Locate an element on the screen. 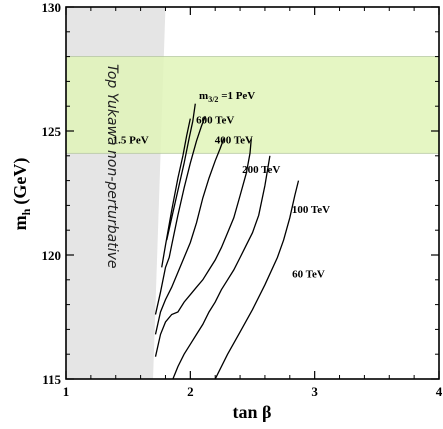 Image resolution: width=443 pixels, height=429 pixels. y-axis-label-sub: h is located at coordinates (26, 211).